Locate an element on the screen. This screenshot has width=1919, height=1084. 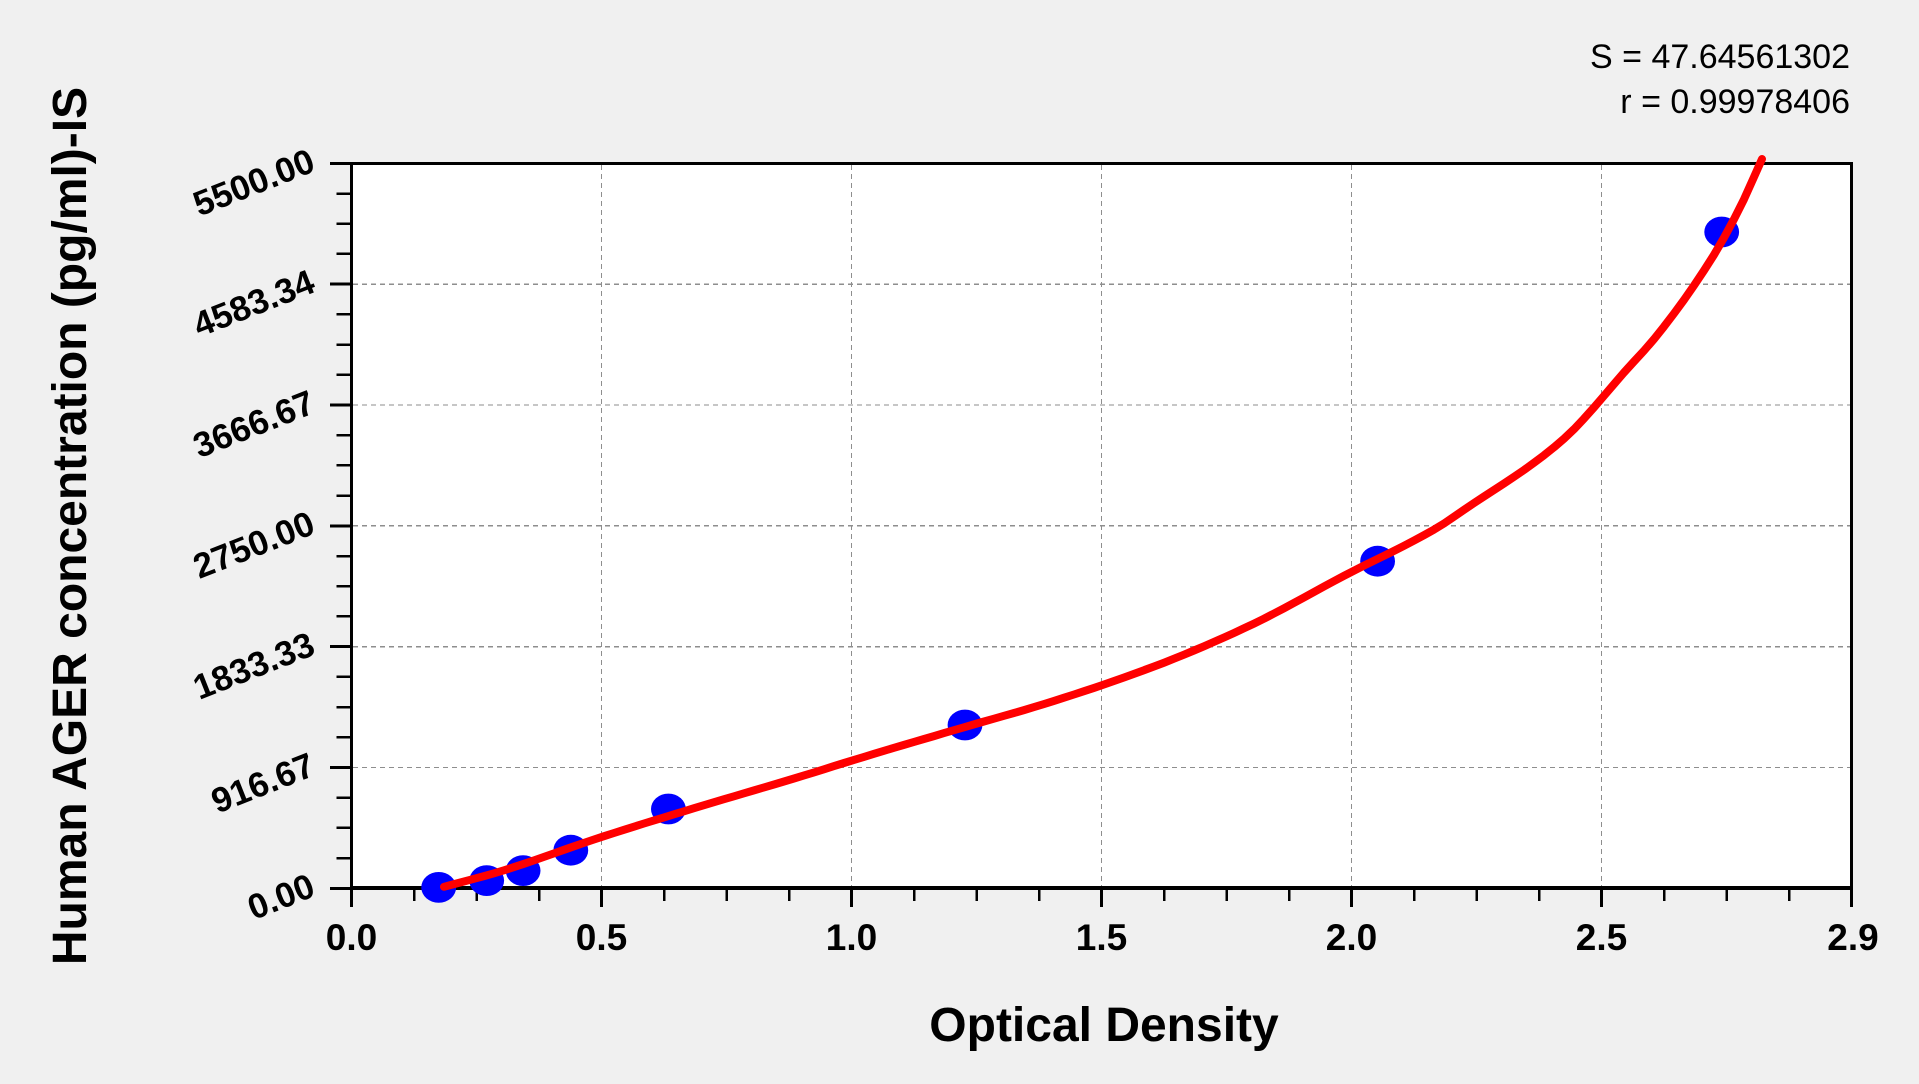
svg-text: 0.0 is located at coordinates (351, 937).